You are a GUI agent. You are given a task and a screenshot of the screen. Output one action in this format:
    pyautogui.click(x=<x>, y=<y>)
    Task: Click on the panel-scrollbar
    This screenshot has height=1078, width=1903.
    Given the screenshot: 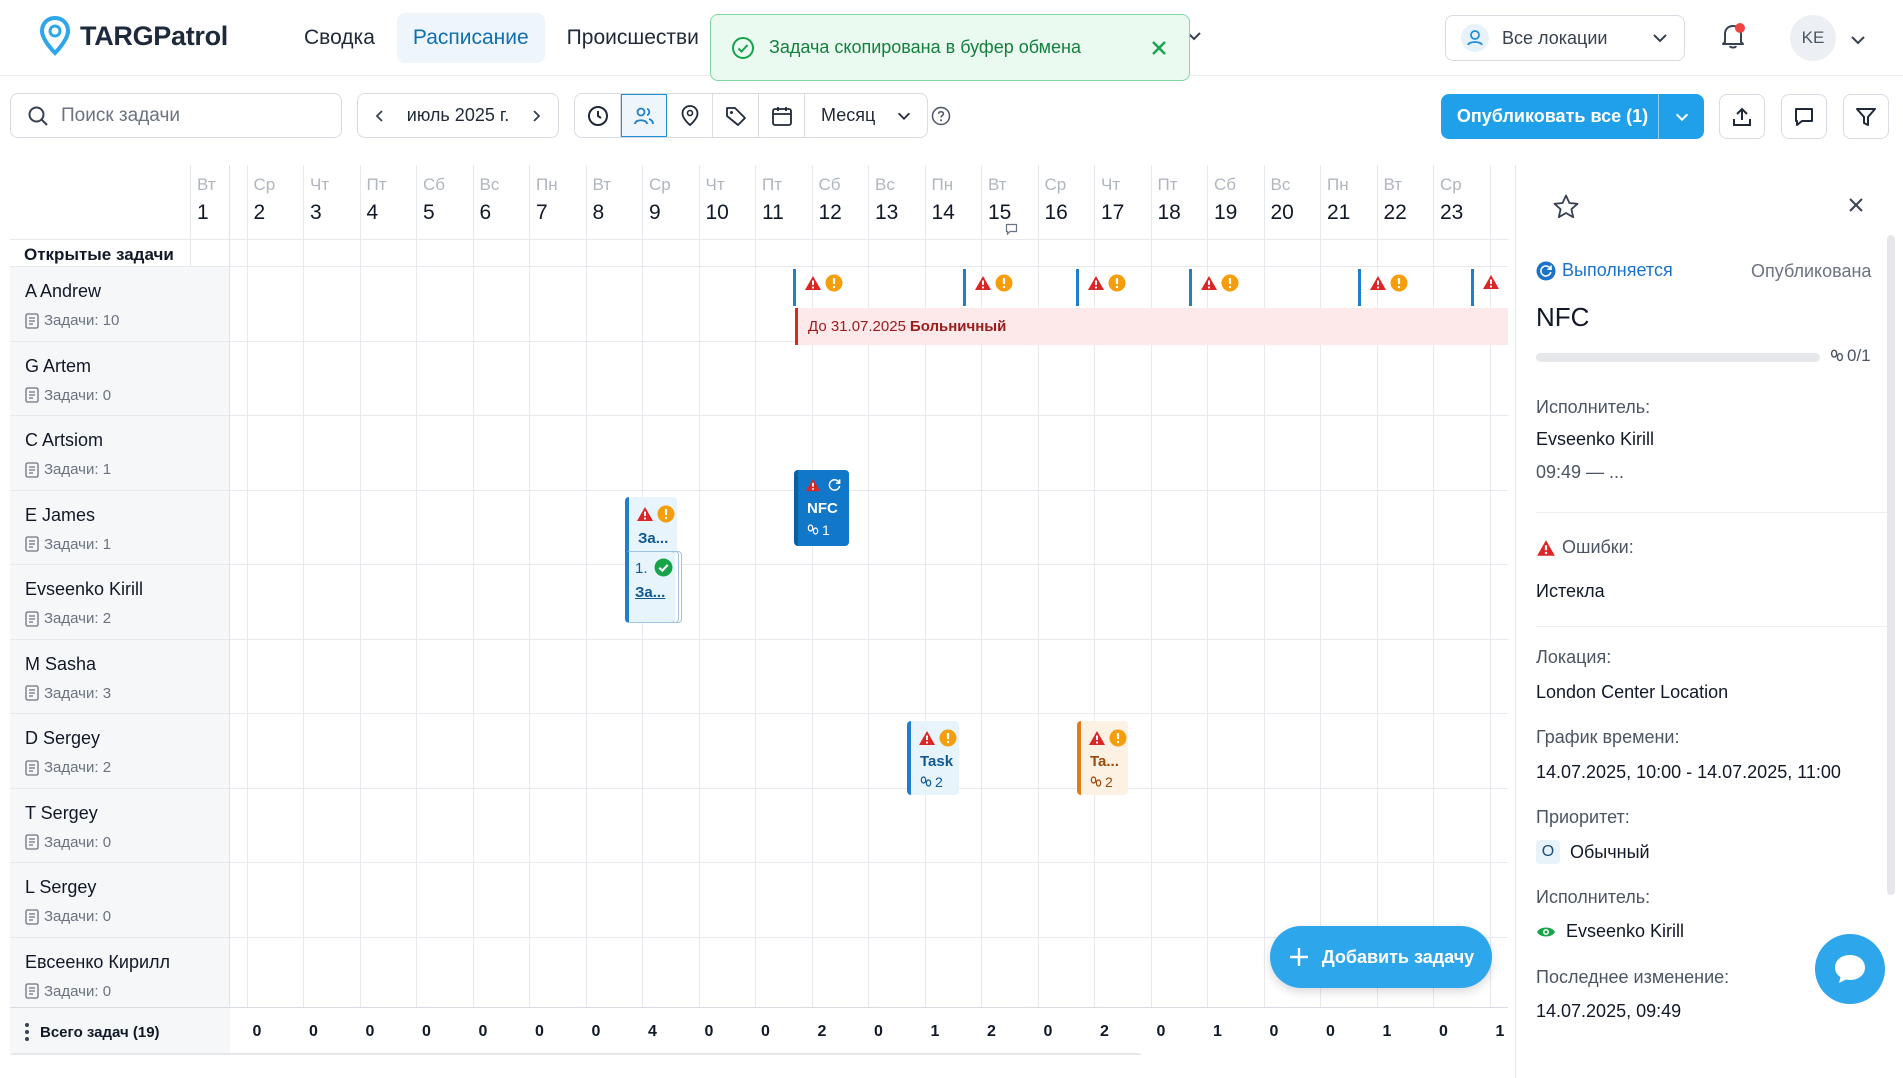 What is the action you would take?
    pyautogui.click(x=1891, y=565)
    